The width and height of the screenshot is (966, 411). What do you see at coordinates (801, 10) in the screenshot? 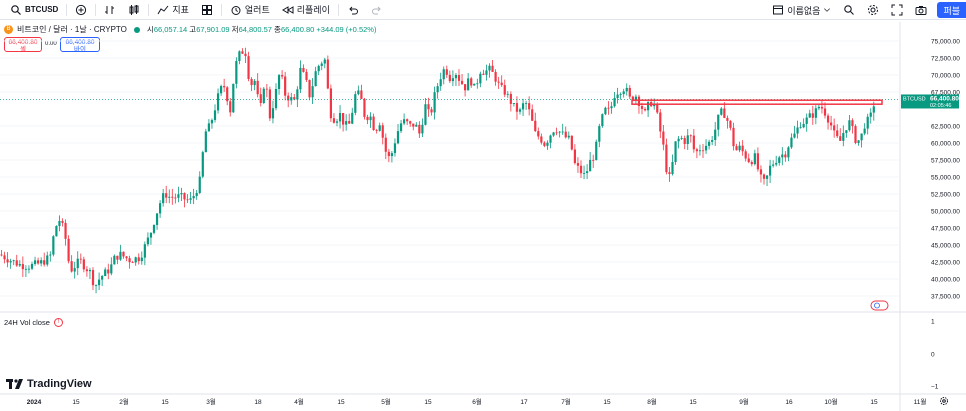
I see `layout-name-button: 이름없음` at bounding box center [801, 10].